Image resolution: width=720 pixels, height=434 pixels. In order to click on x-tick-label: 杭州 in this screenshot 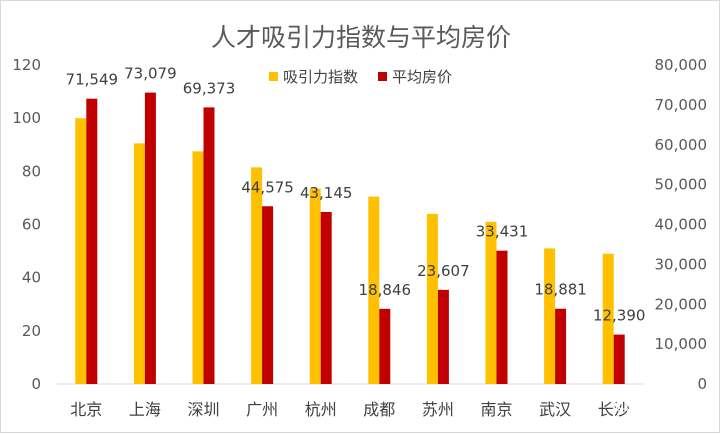, I will do `click(321, 409)`.